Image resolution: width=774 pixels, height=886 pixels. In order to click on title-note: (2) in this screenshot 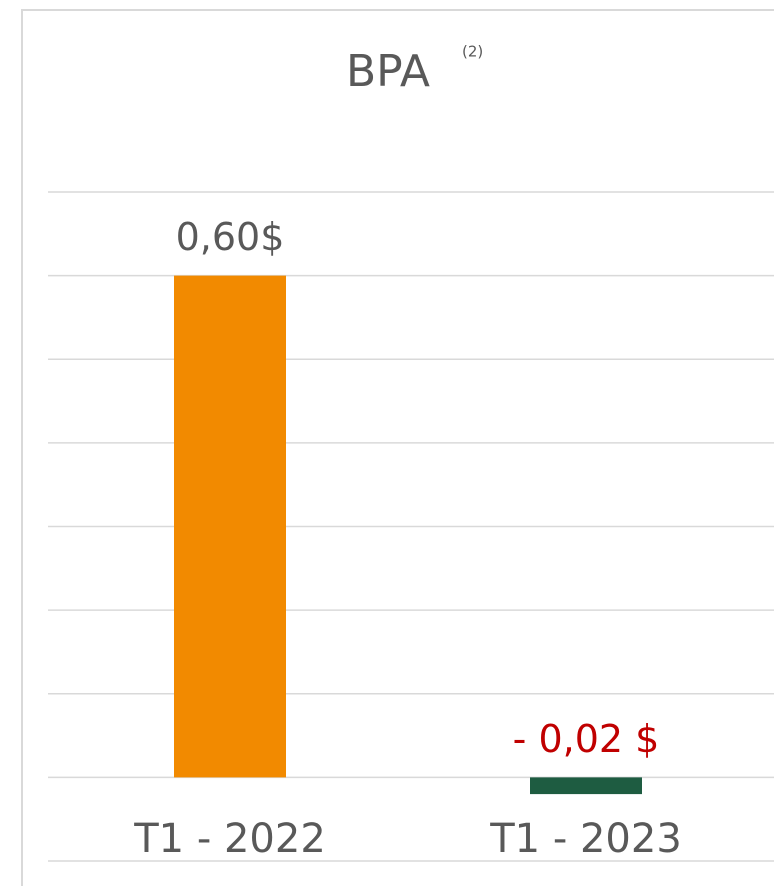, I will do `click(472, 52)`.